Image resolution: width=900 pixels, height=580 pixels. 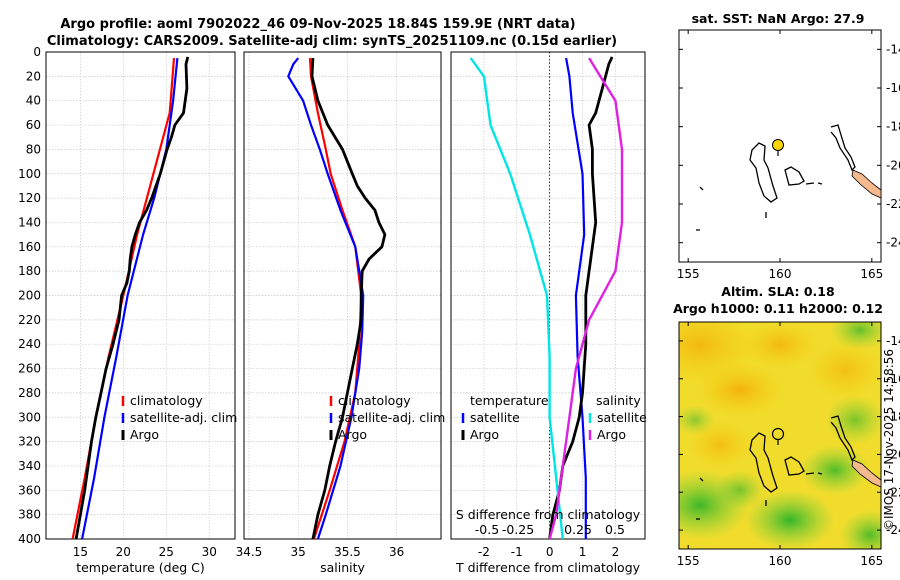 What do you see at coordinates (487, 529) in the screenshot?
I see `s-diff-tick-label: -0.5` at bounding box center [487, 529].